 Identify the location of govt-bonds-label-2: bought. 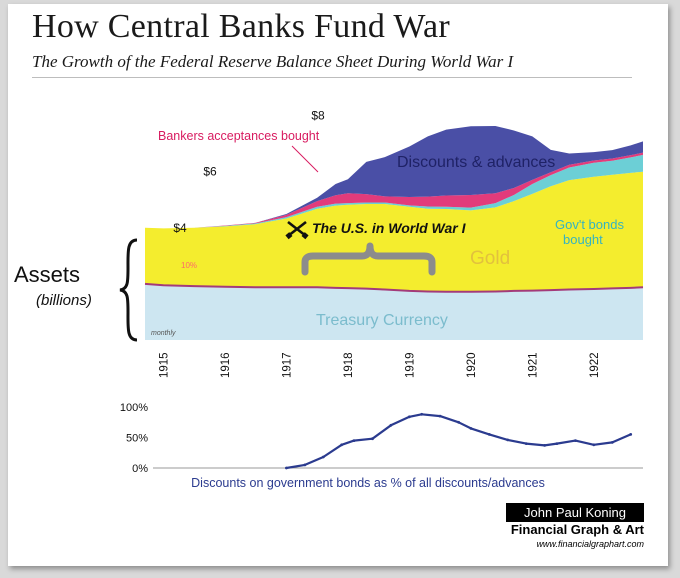
(583, 239).